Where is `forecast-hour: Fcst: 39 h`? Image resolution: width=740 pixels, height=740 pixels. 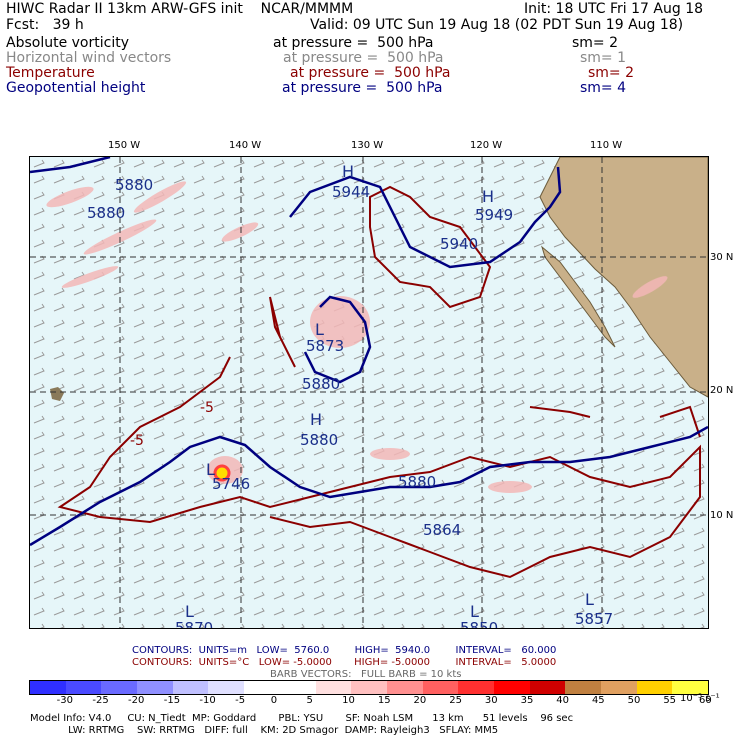 forecast-hour: Fcst: 39 h is located at coordinates (45, 25).